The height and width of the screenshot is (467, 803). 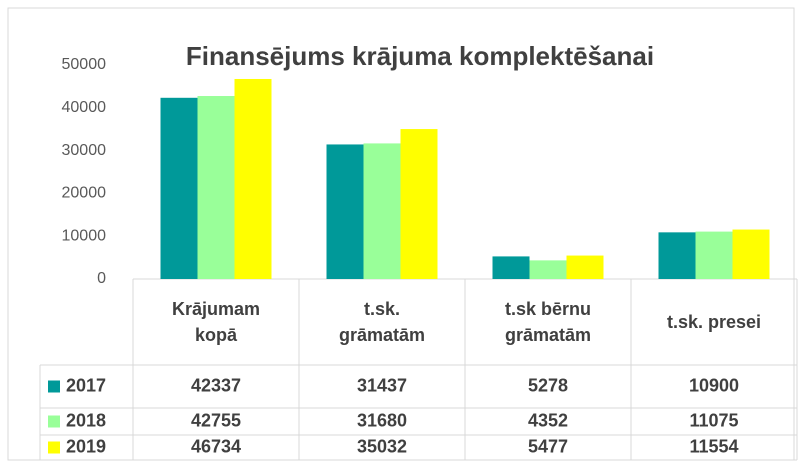 I want to click on table-value: 35032, so click(x=382, y=446).